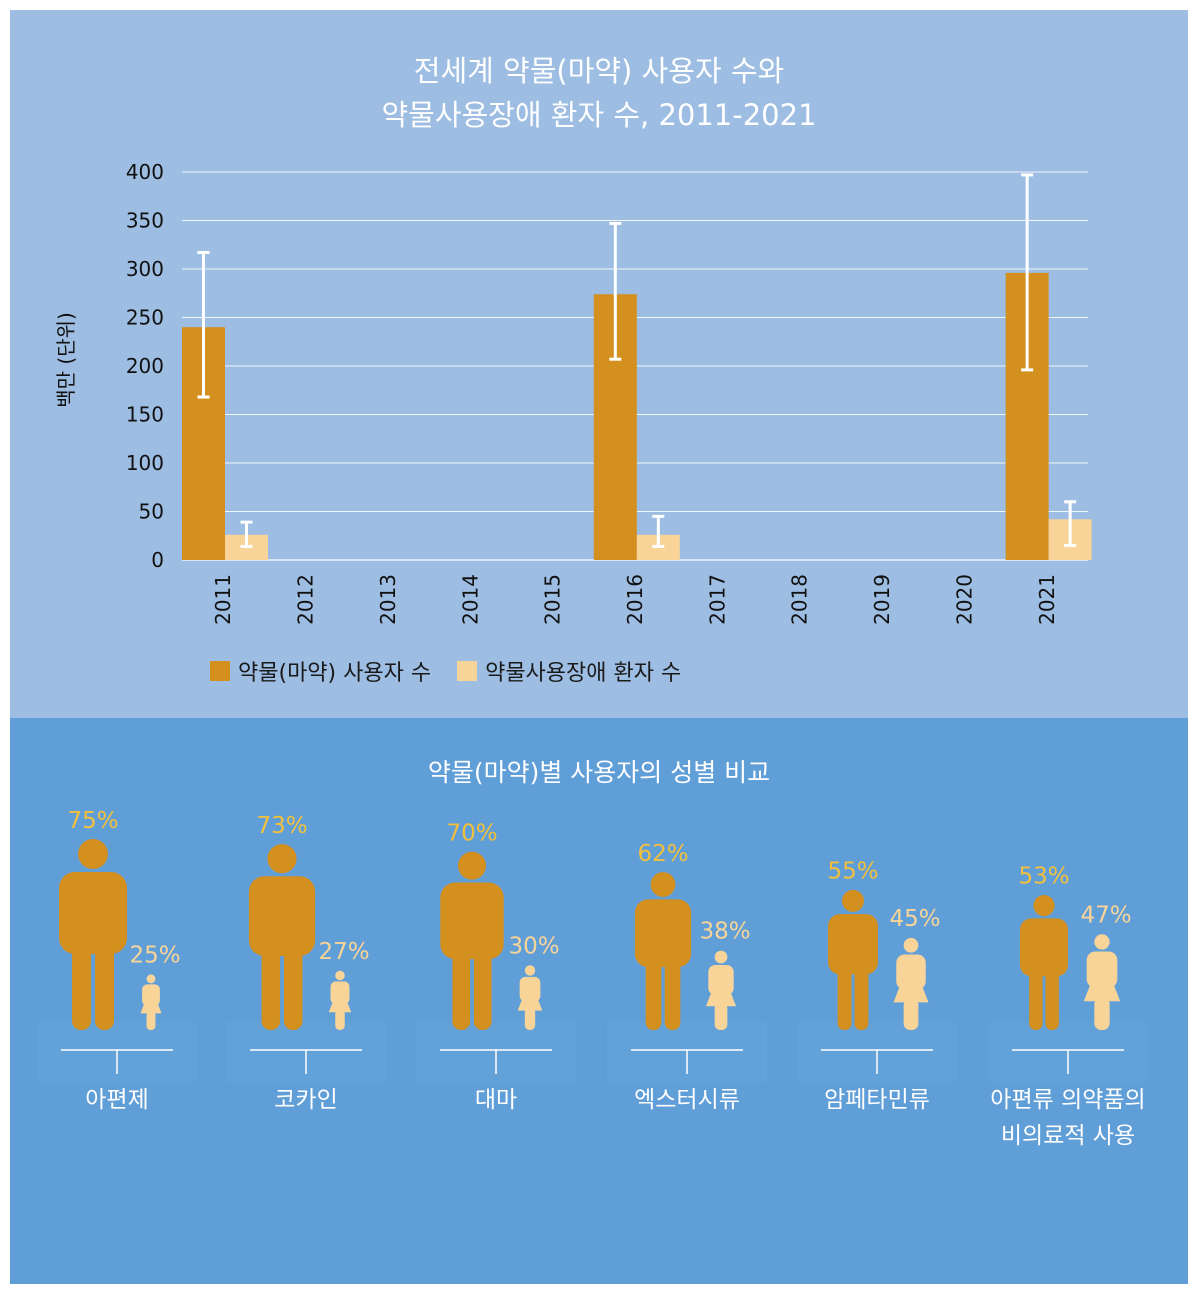 The image size is (1198, 1294). What do you see at coordinates (1047, 599) in the screenshot?
I see `x-tick-label: 2021` at bounding box center [1047, 599].